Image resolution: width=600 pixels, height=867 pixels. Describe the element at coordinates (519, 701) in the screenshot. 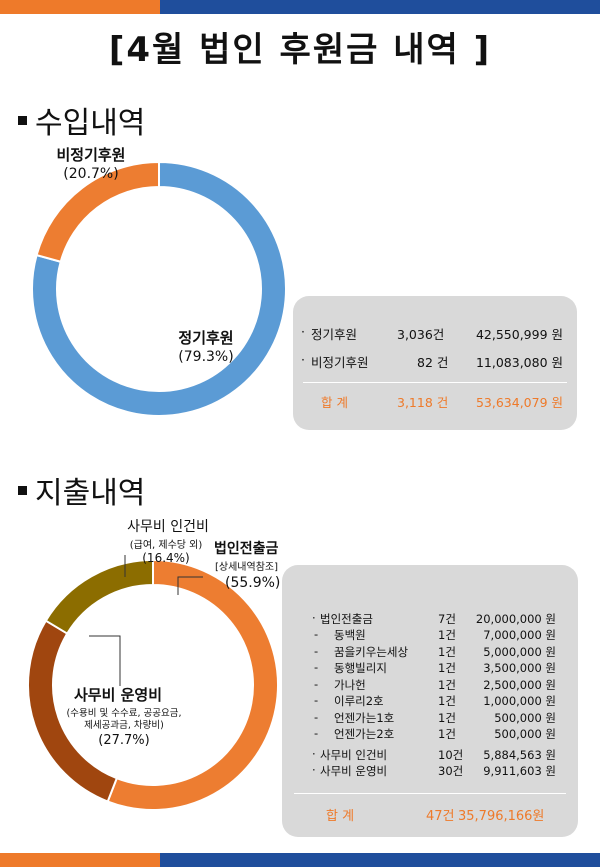

I see `row-amount: 1,000,000 원` at that location.